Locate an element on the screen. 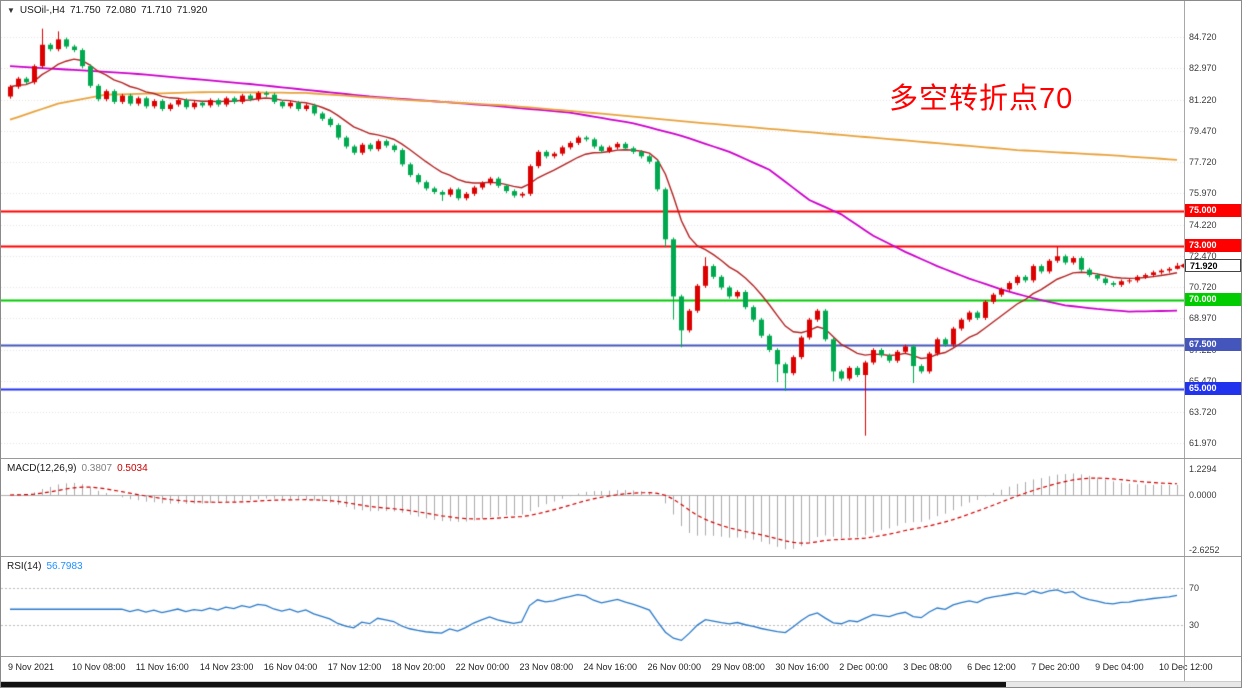  horizontal-scrollbar is located at coordinates (621, 684).